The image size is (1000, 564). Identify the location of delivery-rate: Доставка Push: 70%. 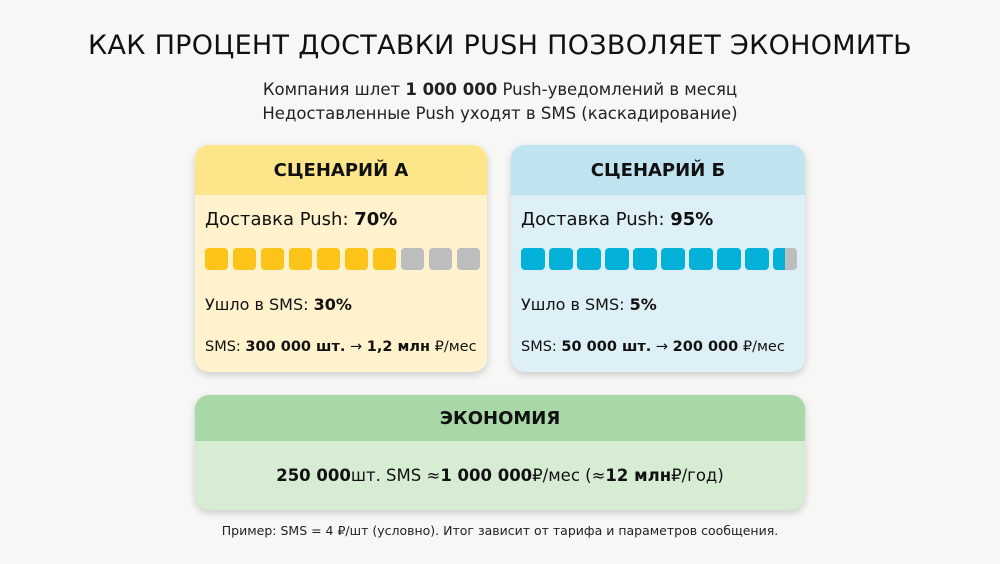
(301, 219).